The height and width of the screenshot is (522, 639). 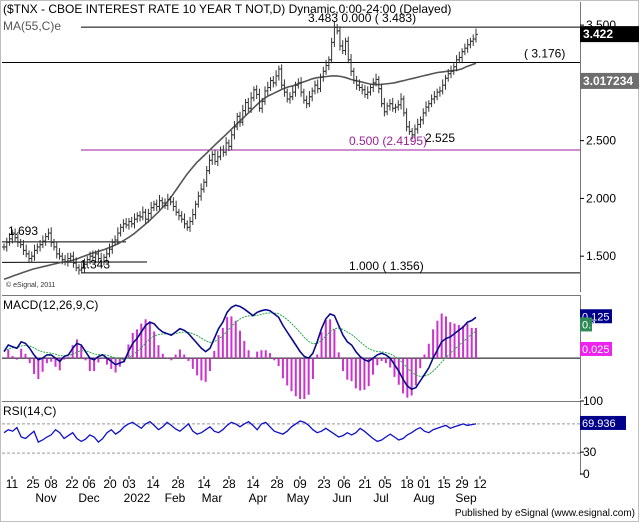 What do you see at coordinates (601, 198) in the screenshot?
I see `price-tick-label: 2.000` at bounding box center [601, 198].